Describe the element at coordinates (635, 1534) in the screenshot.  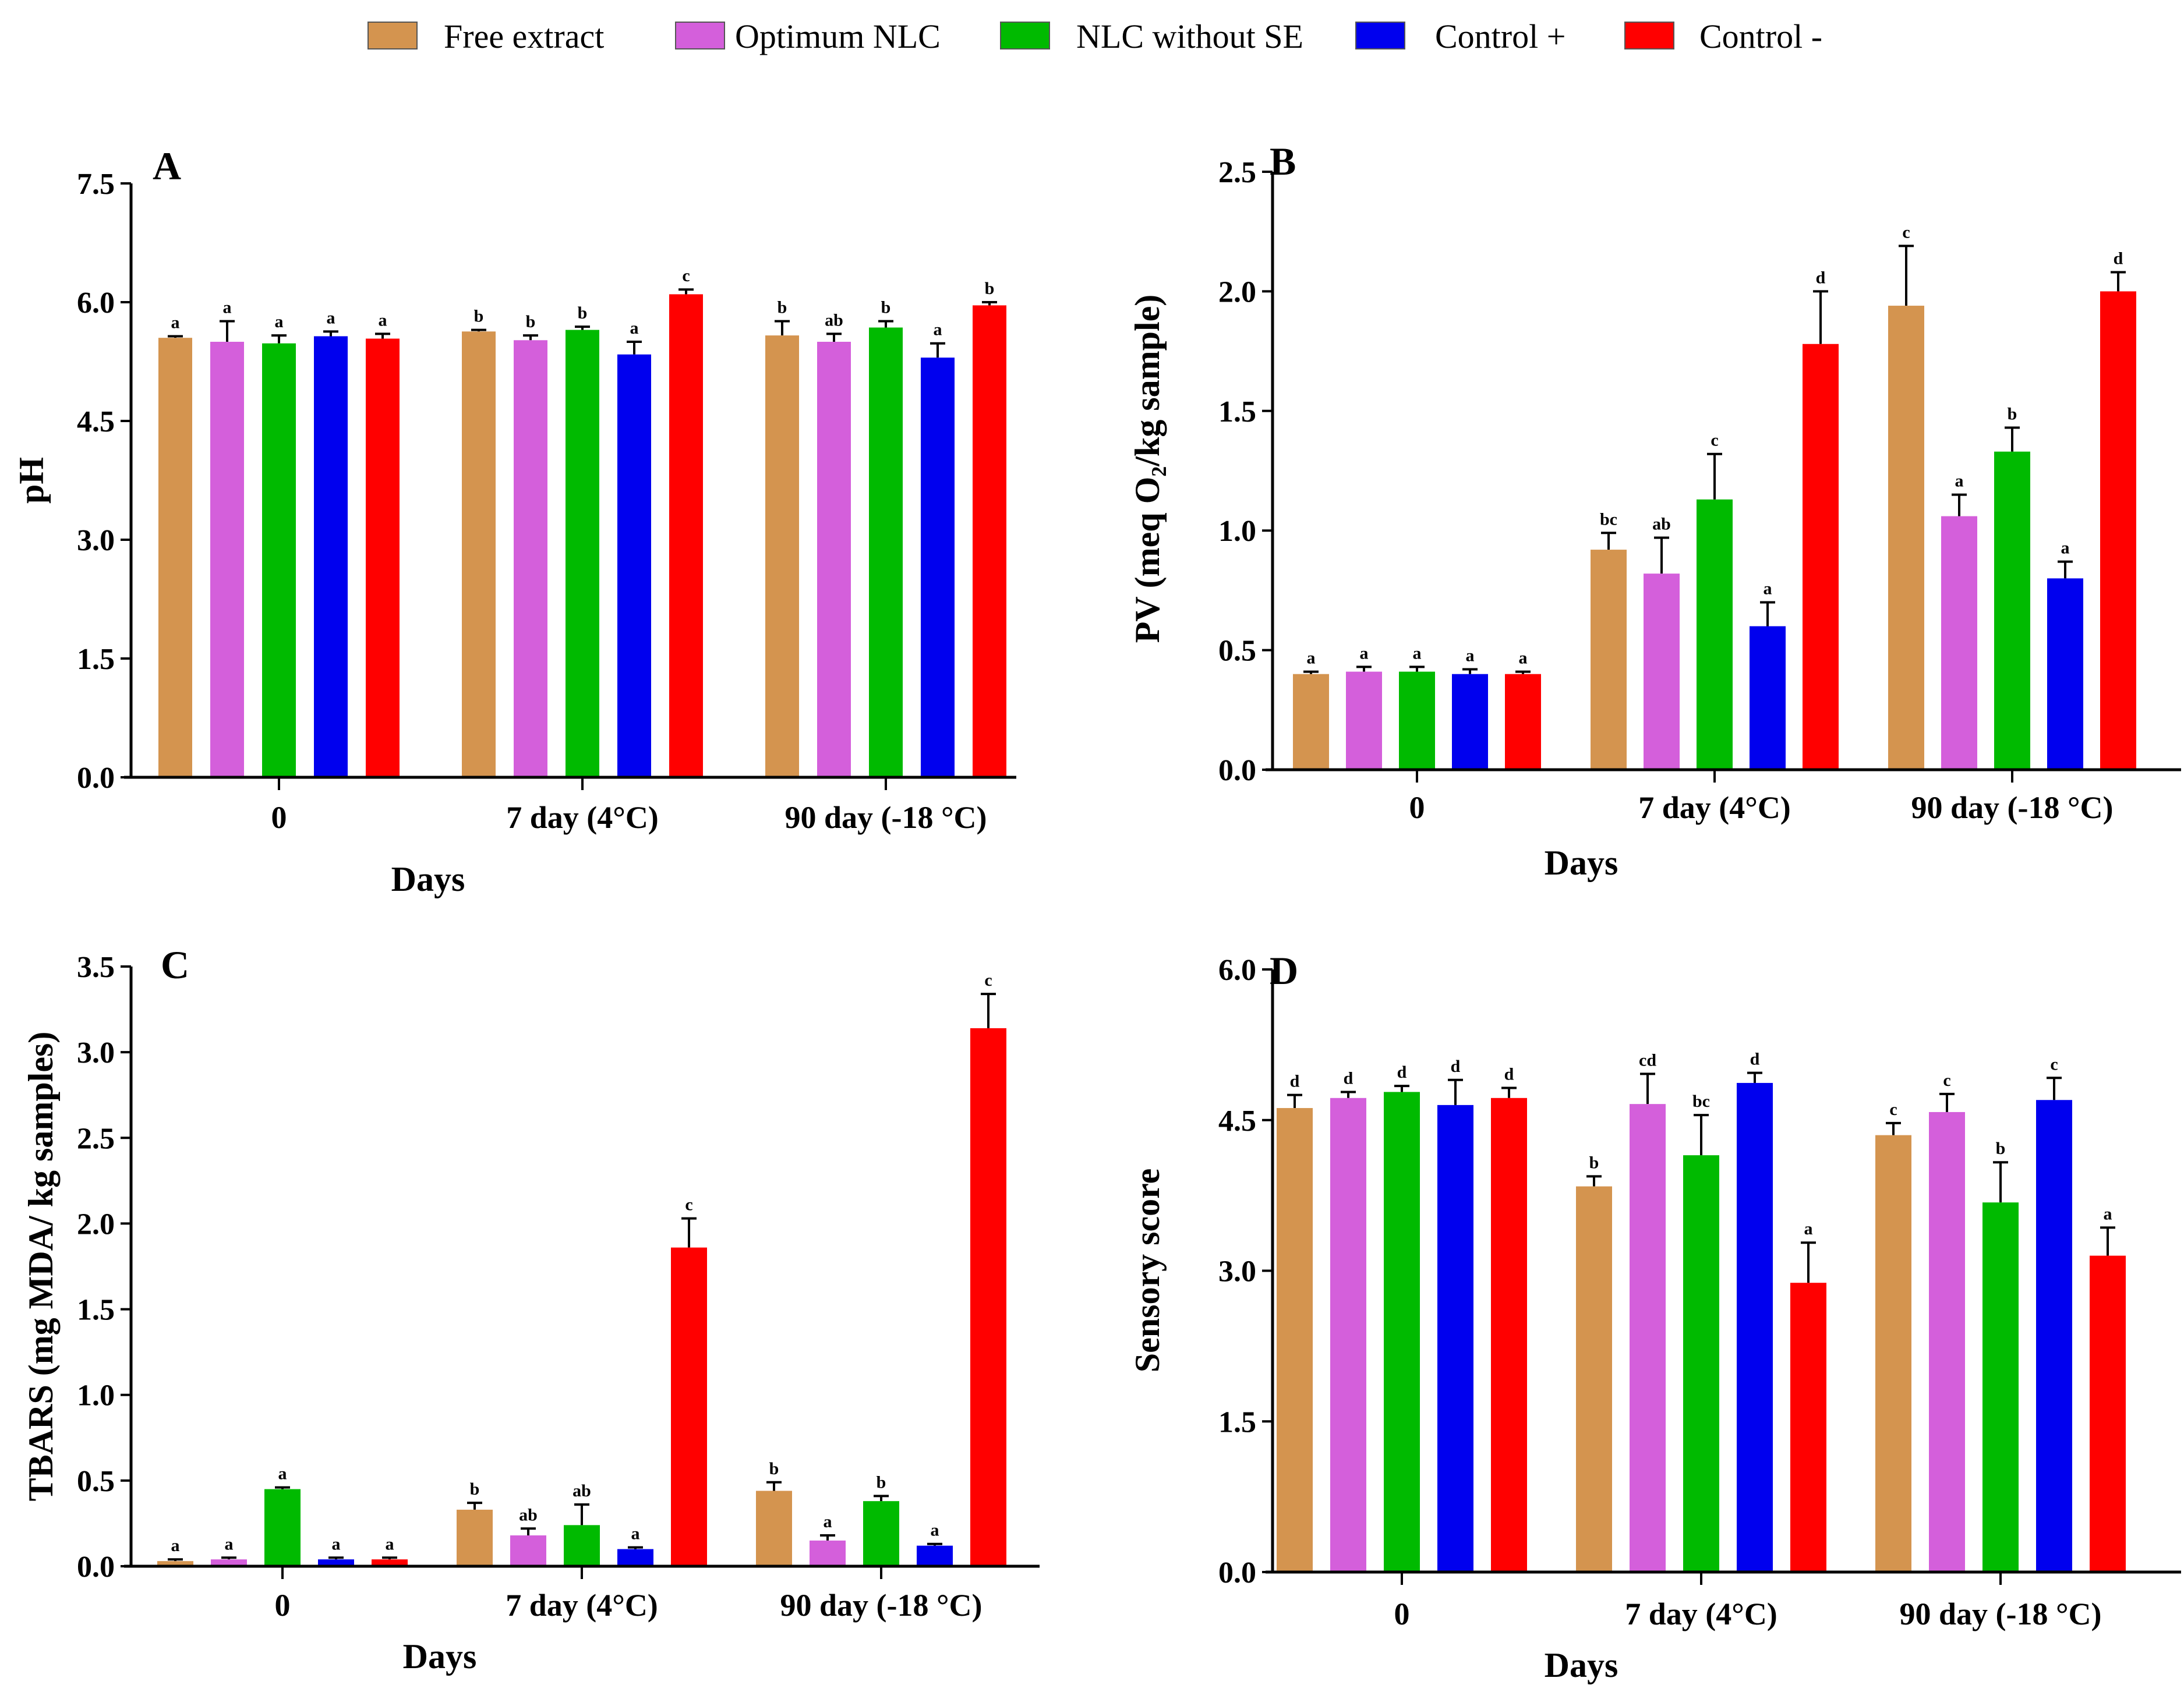
I see `panel-c-control-g1-letter: a` at that location.